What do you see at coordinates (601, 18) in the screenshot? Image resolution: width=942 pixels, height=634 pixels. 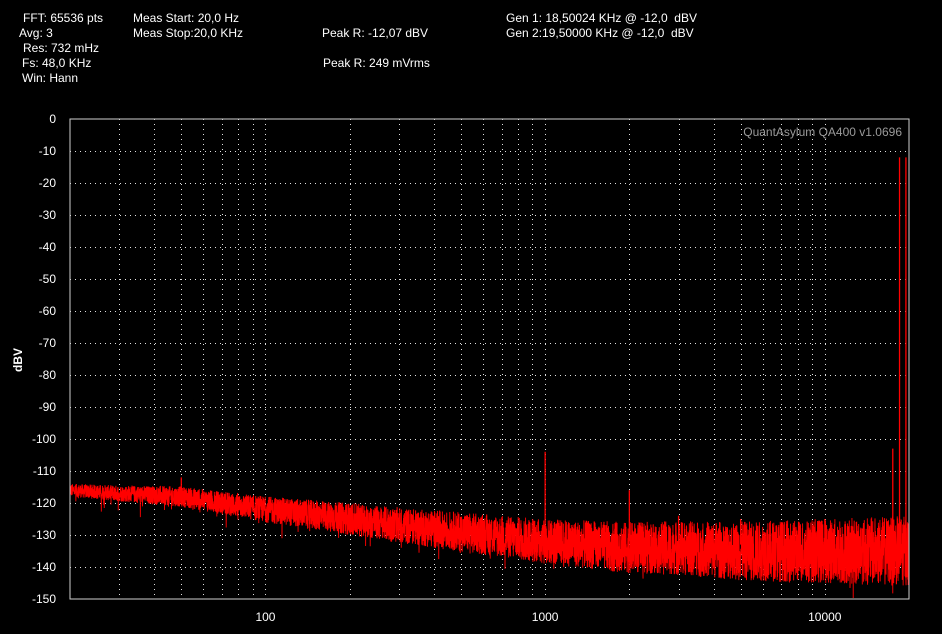 I see `generator-1: Gen 1: 18,50024 KHz @ -12,0 dBV` at bounding box center [601, 18].